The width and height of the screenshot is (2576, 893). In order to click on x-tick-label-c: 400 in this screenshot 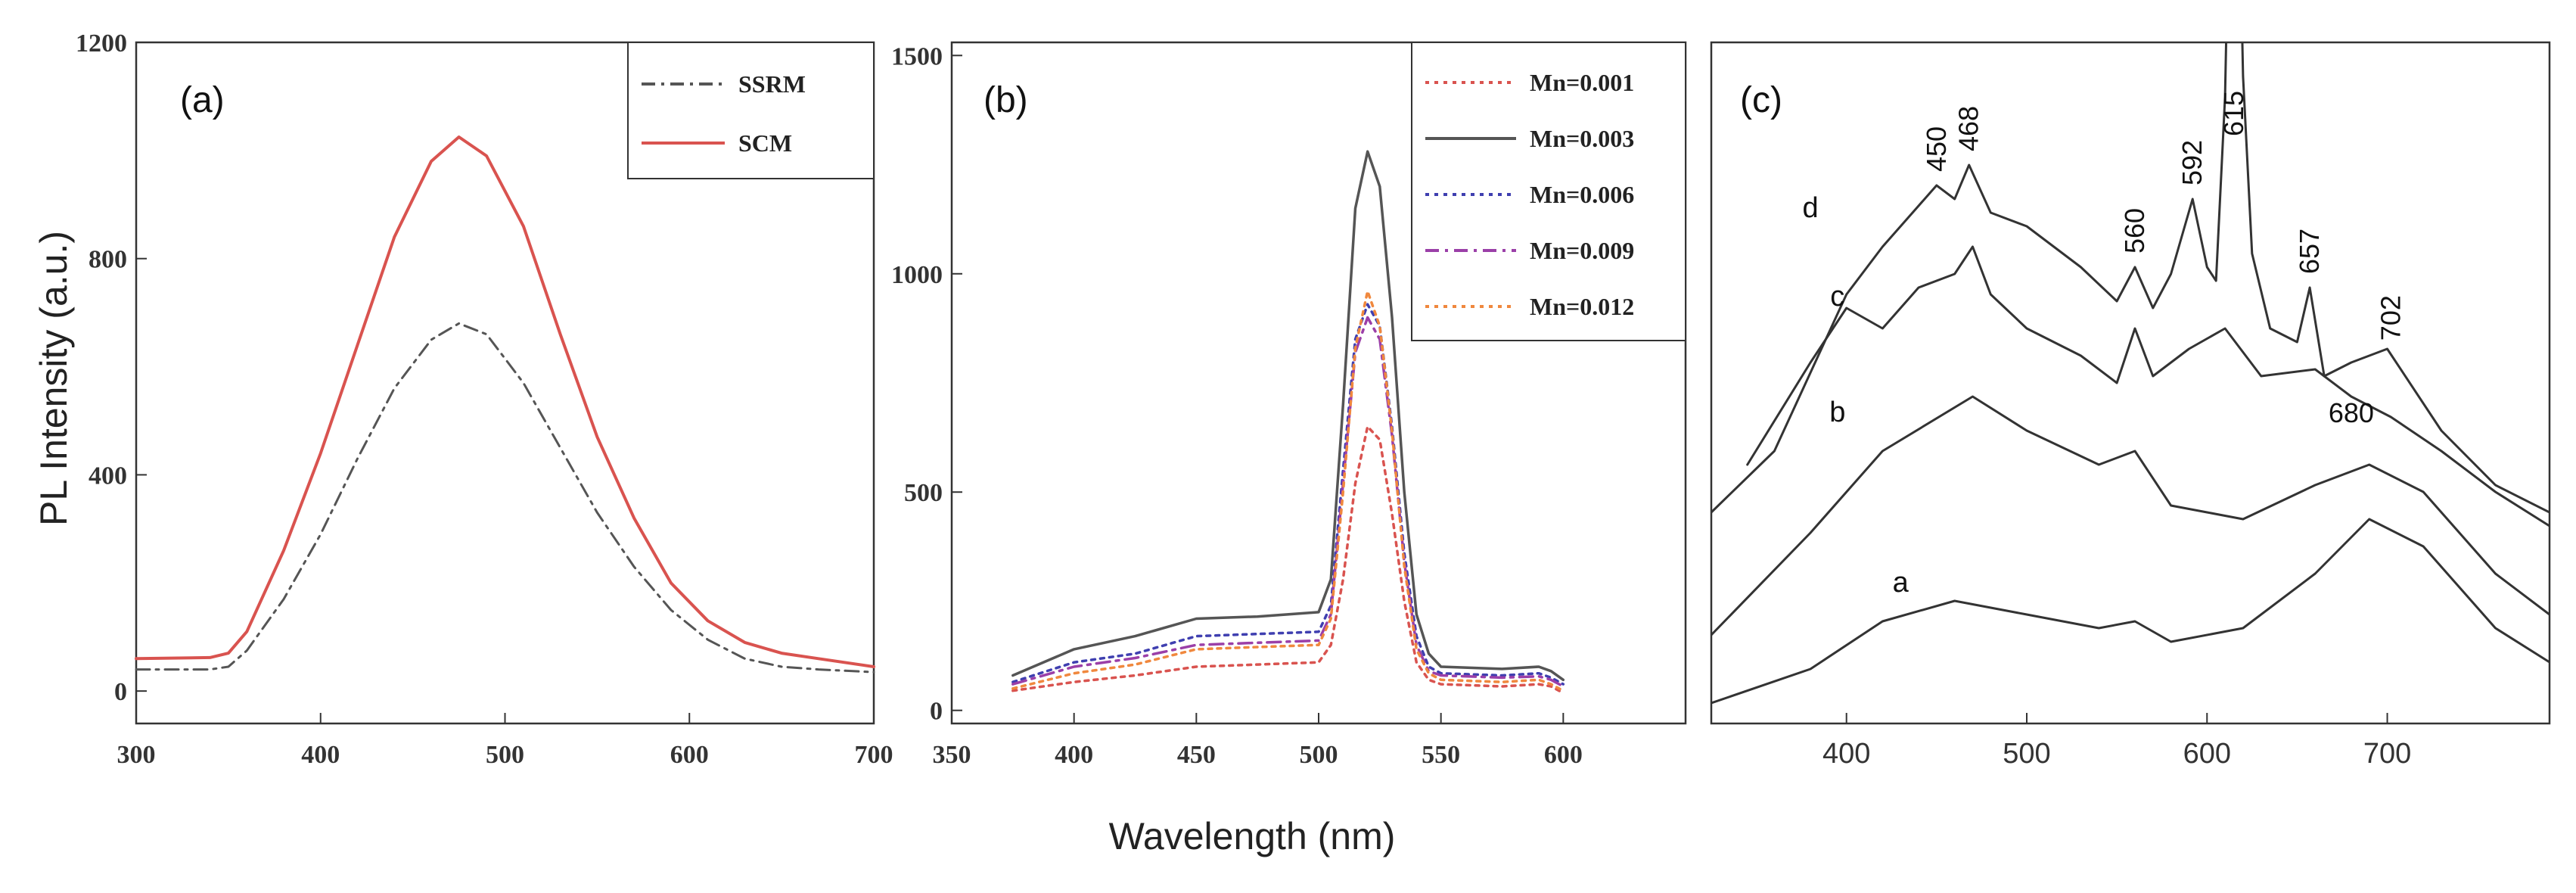, I will do `click(1846, 754)`.